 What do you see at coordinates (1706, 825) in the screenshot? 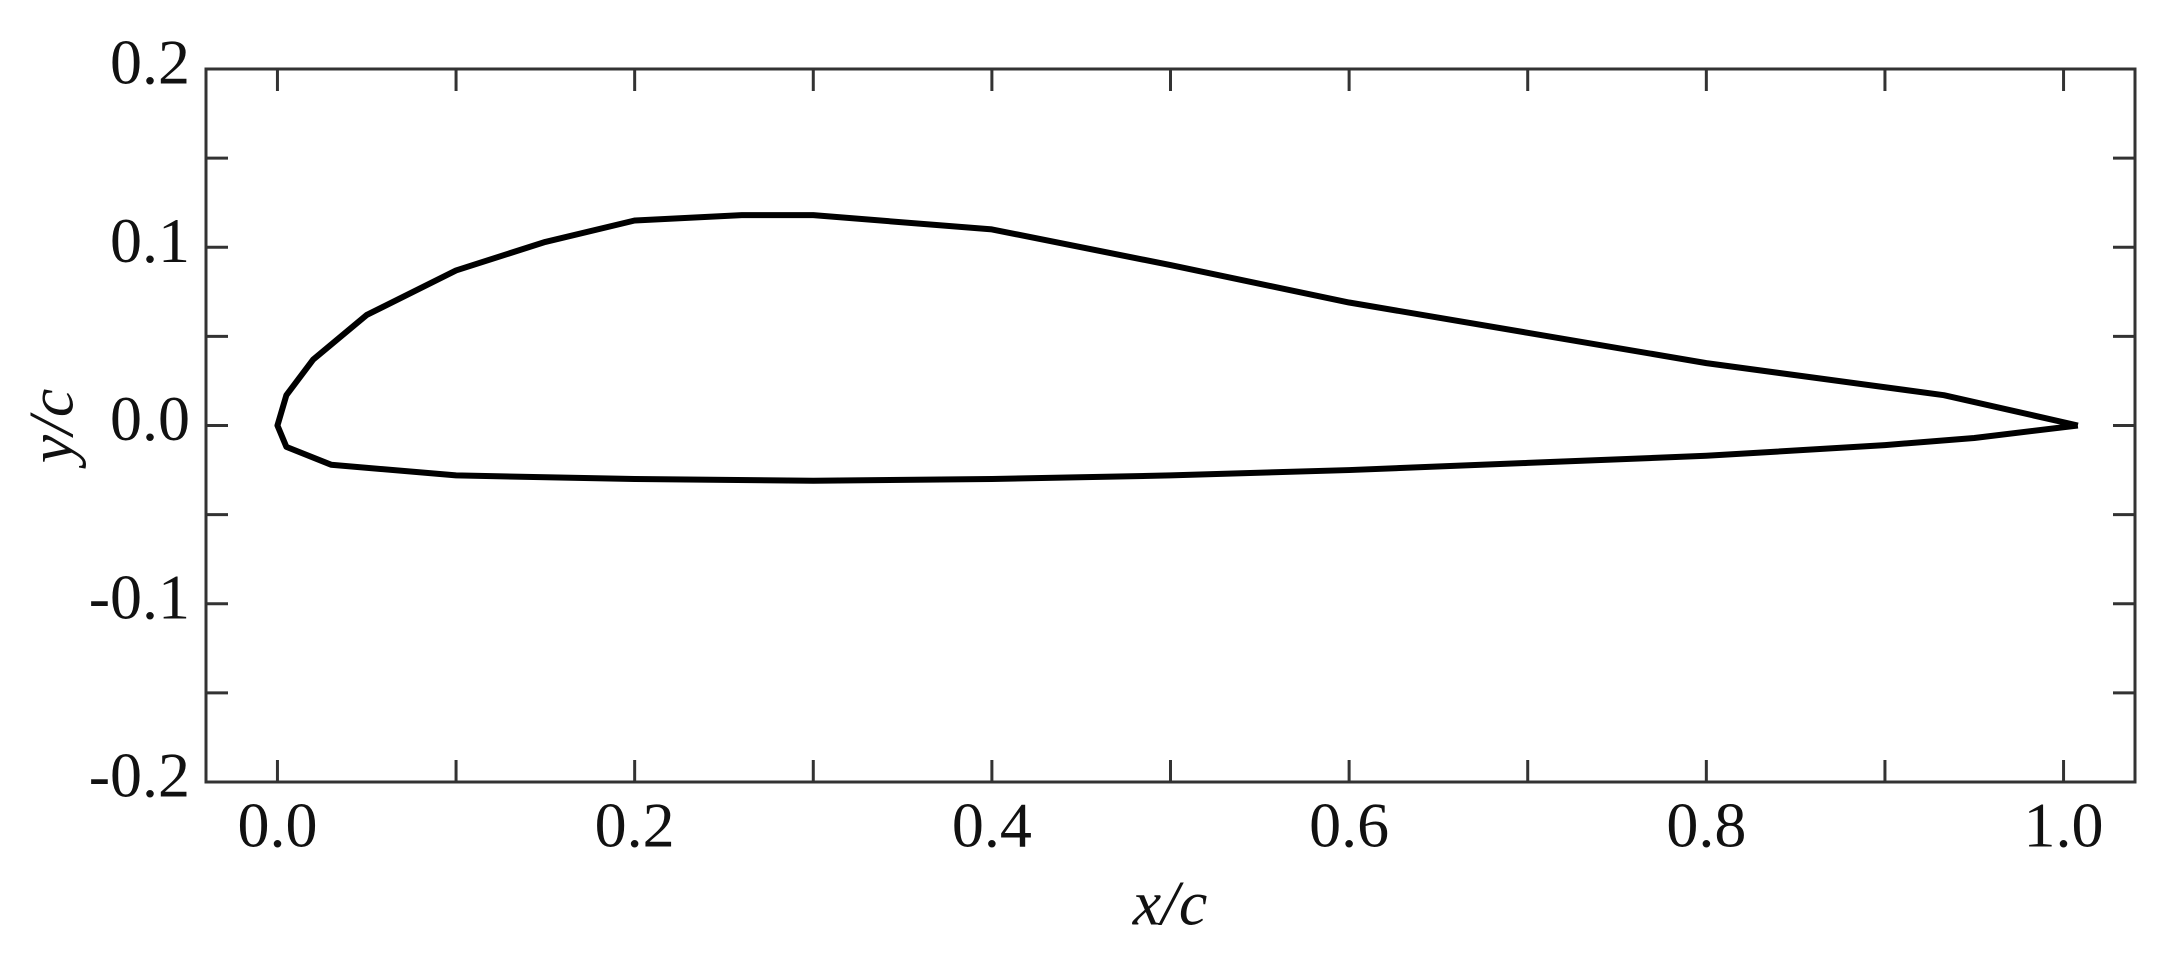
I see `x-tick-label: 0.8` at bounding box center [1706, 825].